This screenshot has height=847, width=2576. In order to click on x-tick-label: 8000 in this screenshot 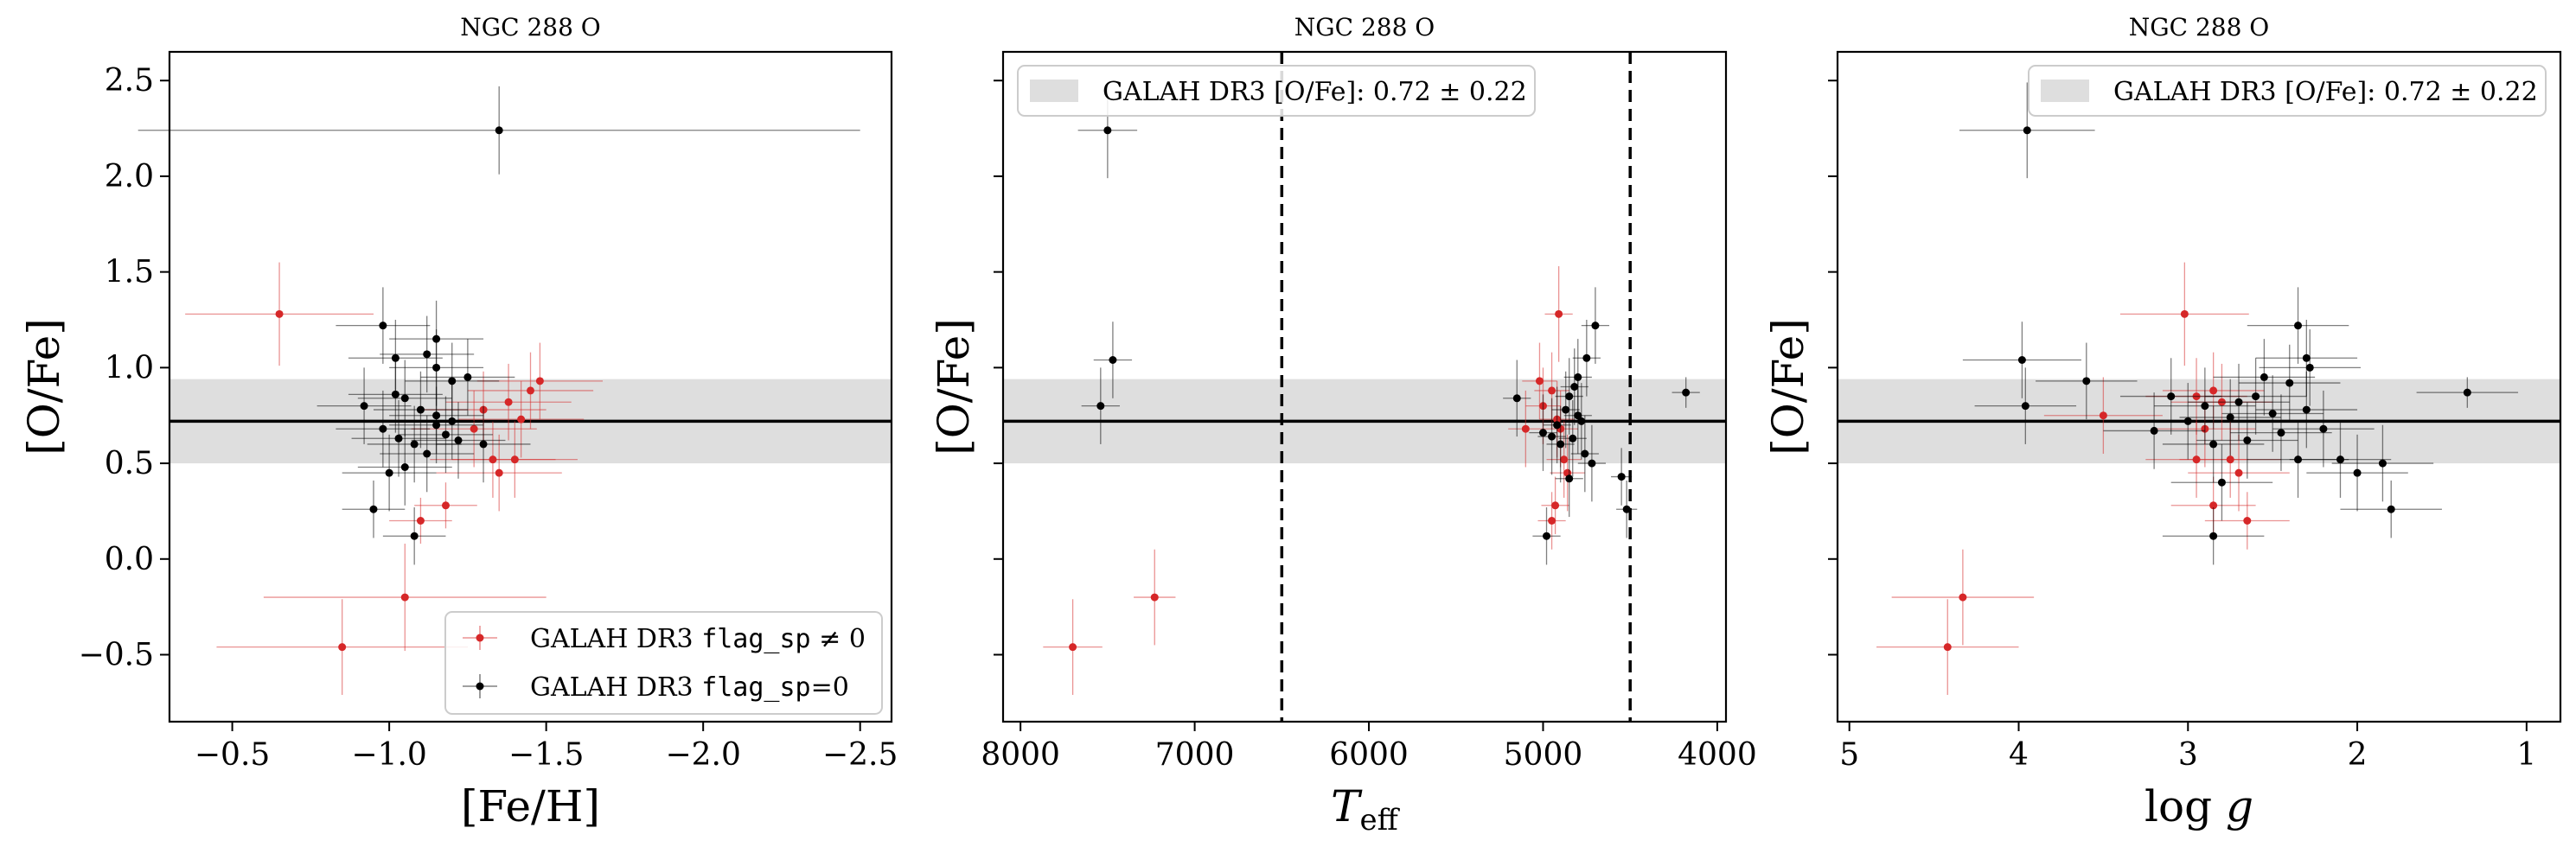, I will do `click(1021, 755)`.